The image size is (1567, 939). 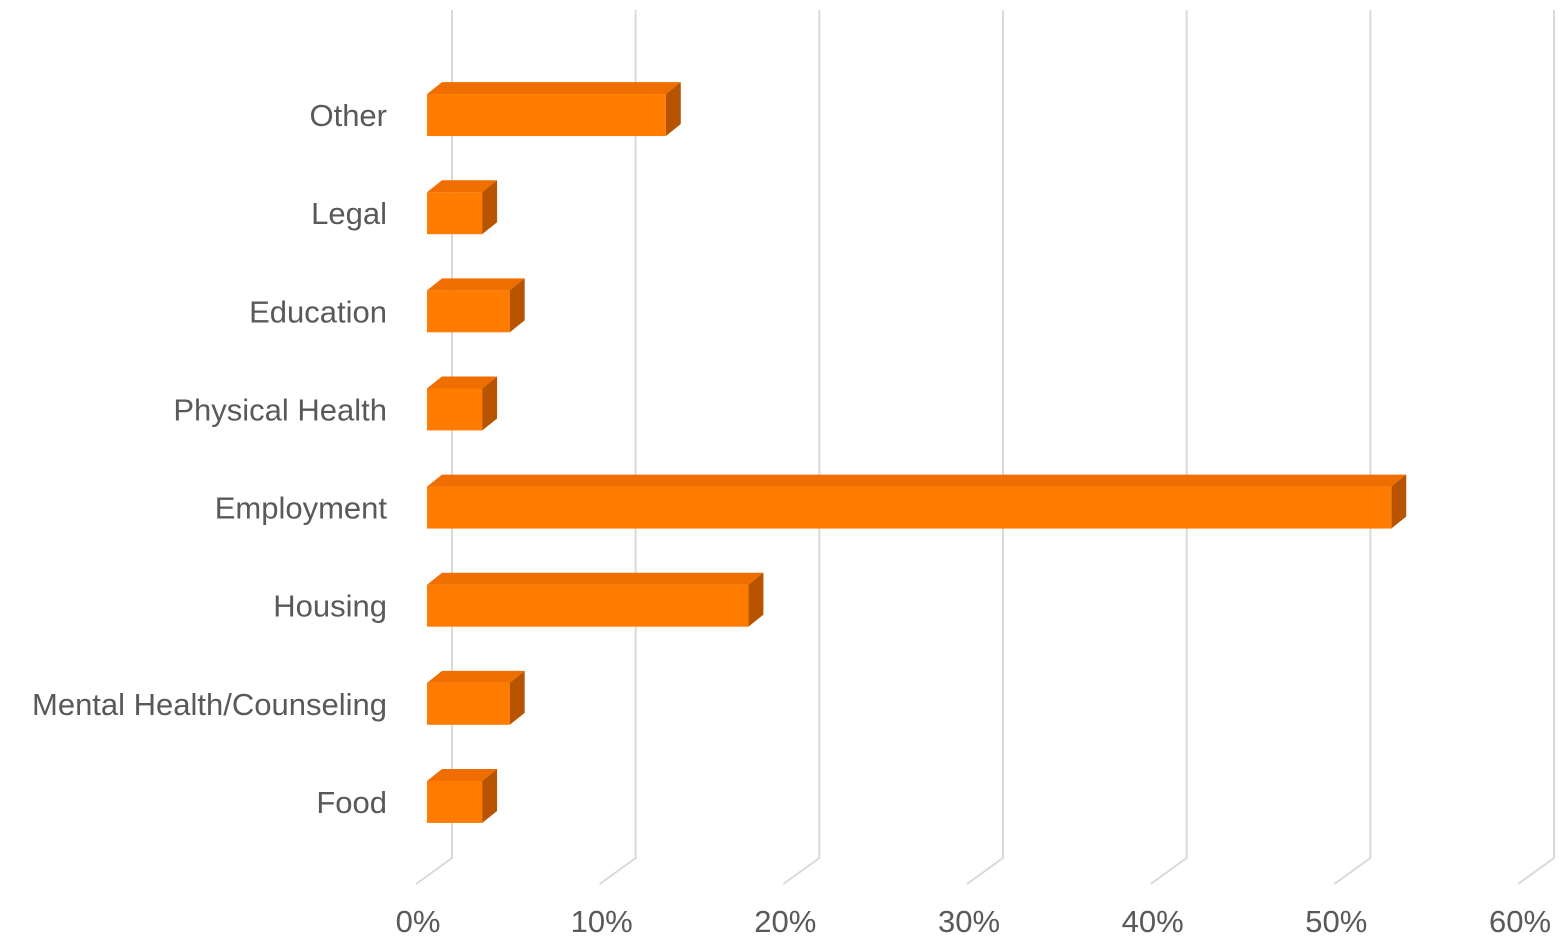 I want to click on category-label: Housing, so click(x=330, y=606).